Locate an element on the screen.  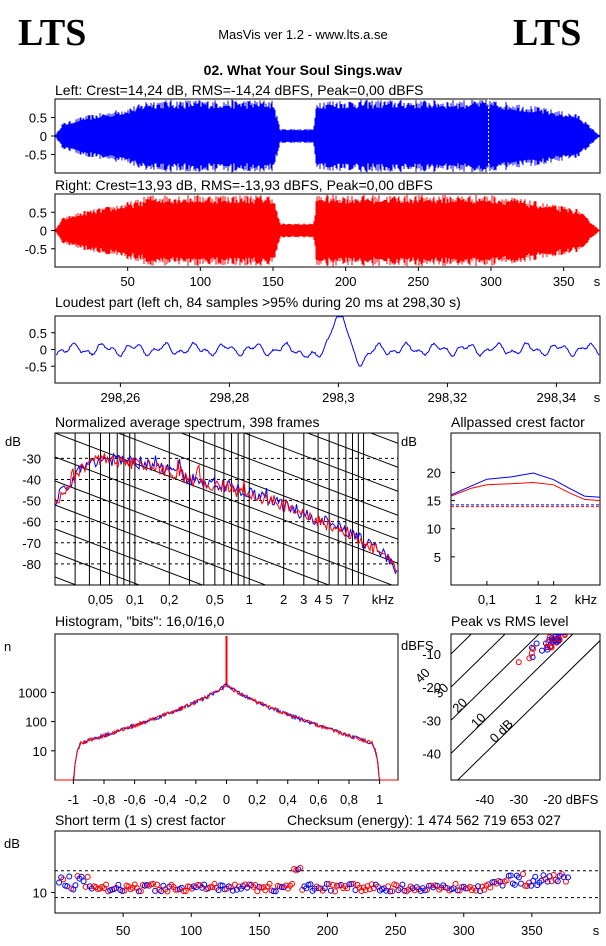
allpassed-ytick-label: 20 is located at coordinates (434, 472).